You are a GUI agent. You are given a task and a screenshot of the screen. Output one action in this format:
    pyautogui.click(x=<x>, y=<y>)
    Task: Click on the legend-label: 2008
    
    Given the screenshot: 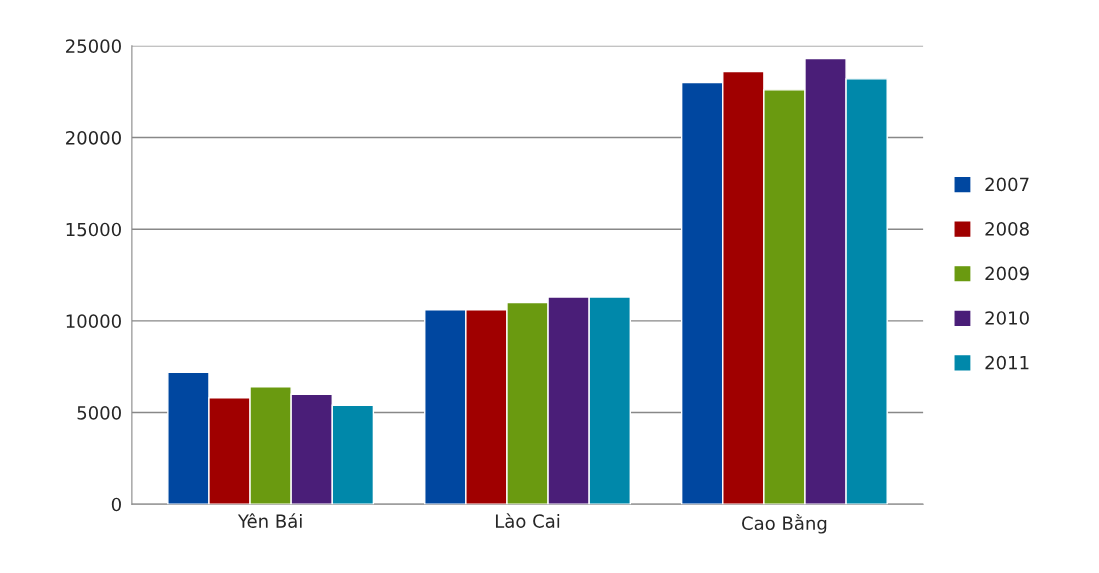 What is the action you would take?
    pyautogui.click(x=1007, y=229)
    